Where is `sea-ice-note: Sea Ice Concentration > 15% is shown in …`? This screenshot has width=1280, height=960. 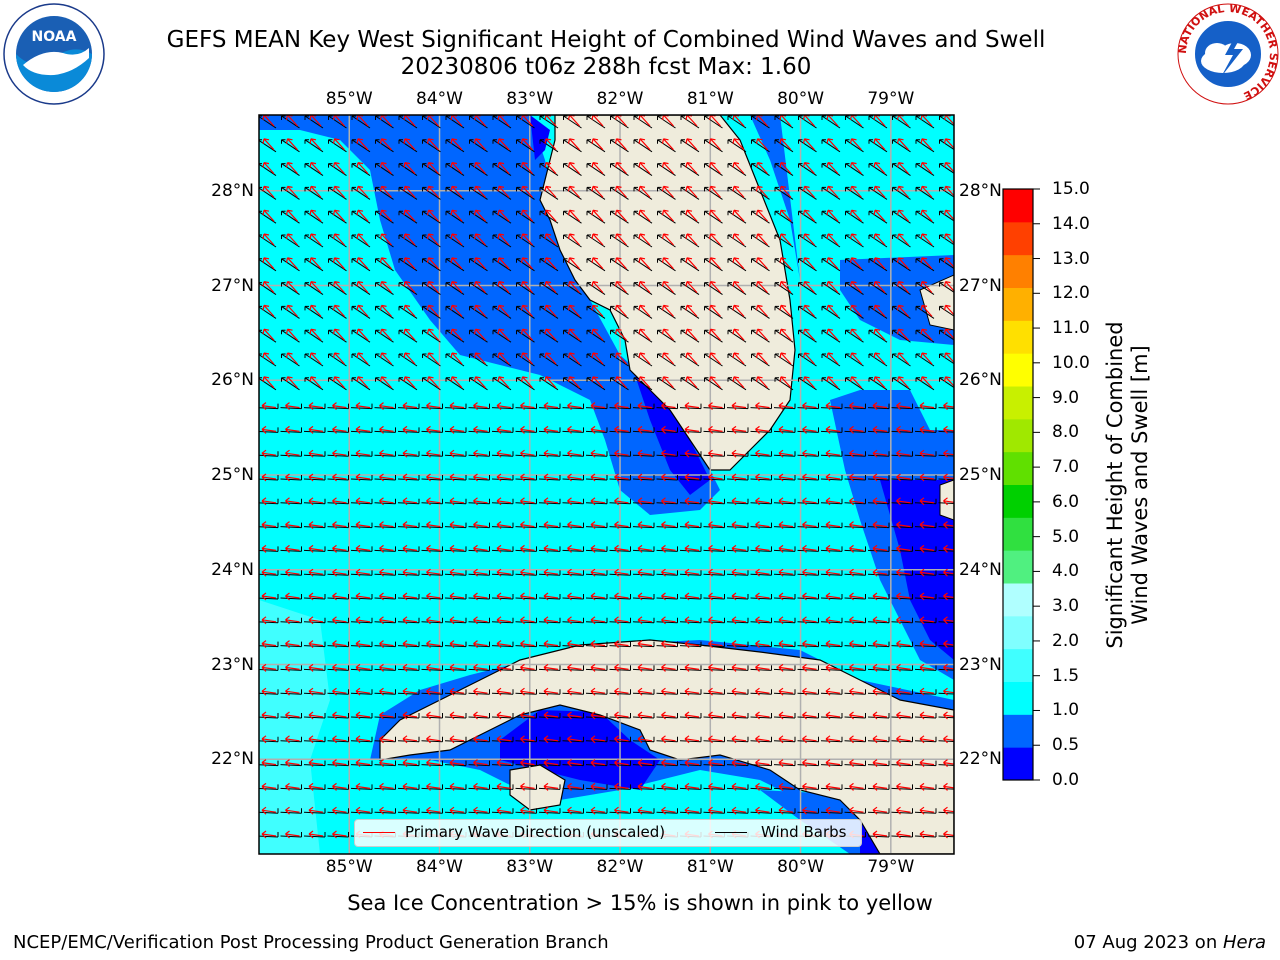 sea-ice-note: Sea Ice Concentration > 15% is shown in … is located at coordinates (640, 903).